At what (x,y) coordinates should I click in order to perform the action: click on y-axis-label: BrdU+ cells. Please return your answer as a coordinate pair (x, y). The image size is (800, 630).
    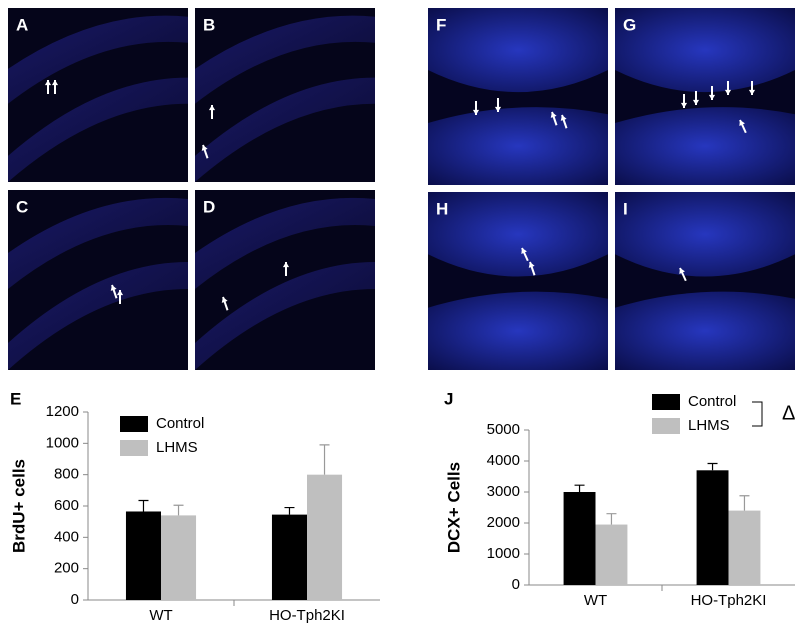
    Looking at the image, I should click on (18, 506).